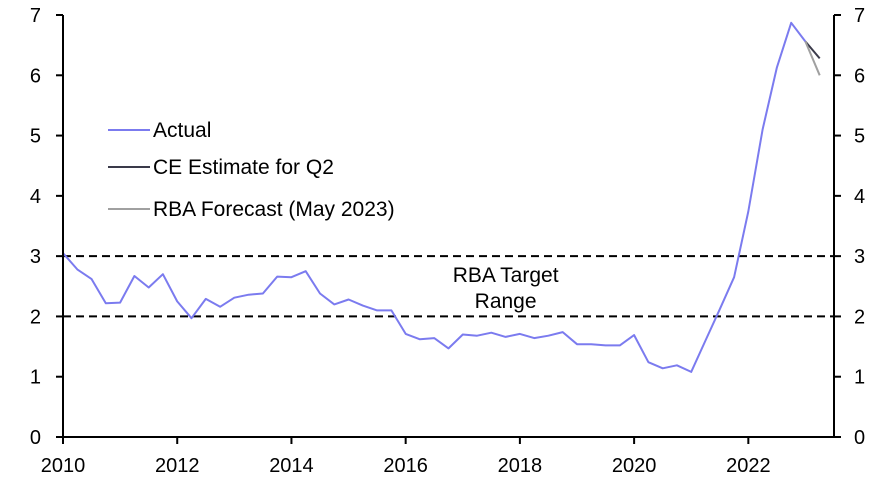  What do you see at coordinates (859, 378) in the screenshot?
I see `right-y-tick-label: 1` at bounding box center [859, 378].